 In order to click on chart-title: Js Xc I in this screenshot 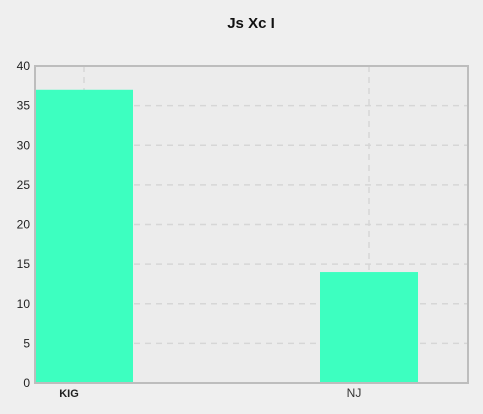, I will do `click(251, 23)`.